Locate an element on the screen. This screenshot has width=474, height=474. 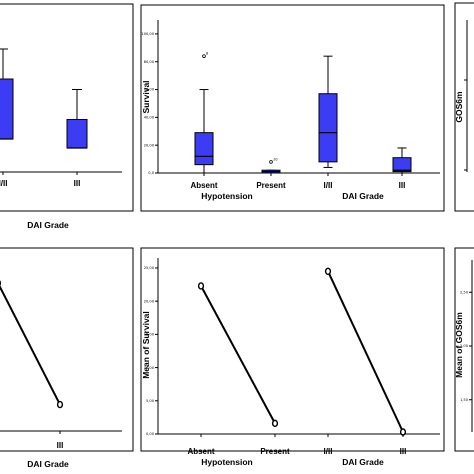
y-axis-label: Mean of GOS6m is located at coordinates (459, 345).